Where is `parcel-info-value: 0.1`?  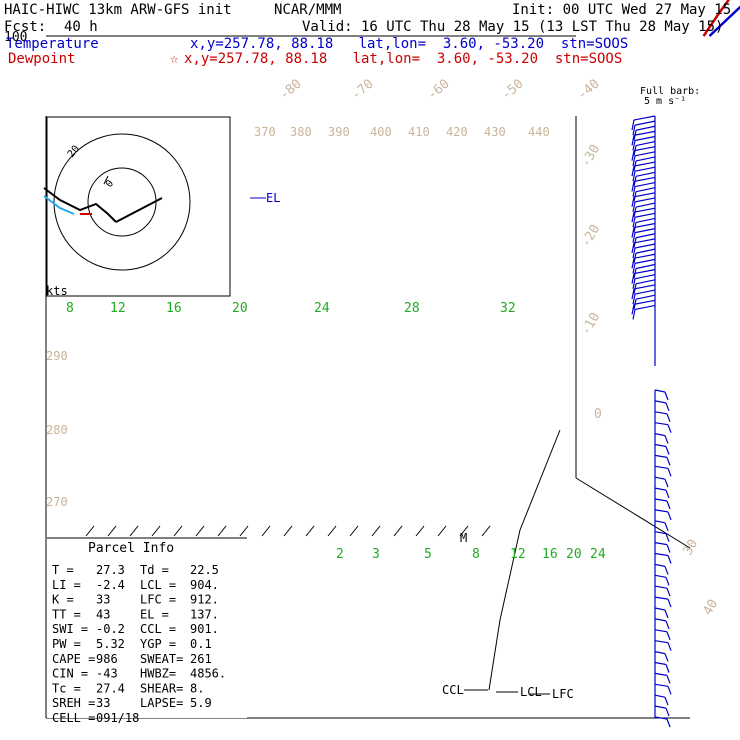
parcel-info-value: 0.1 is located at coordinates (201, 644).